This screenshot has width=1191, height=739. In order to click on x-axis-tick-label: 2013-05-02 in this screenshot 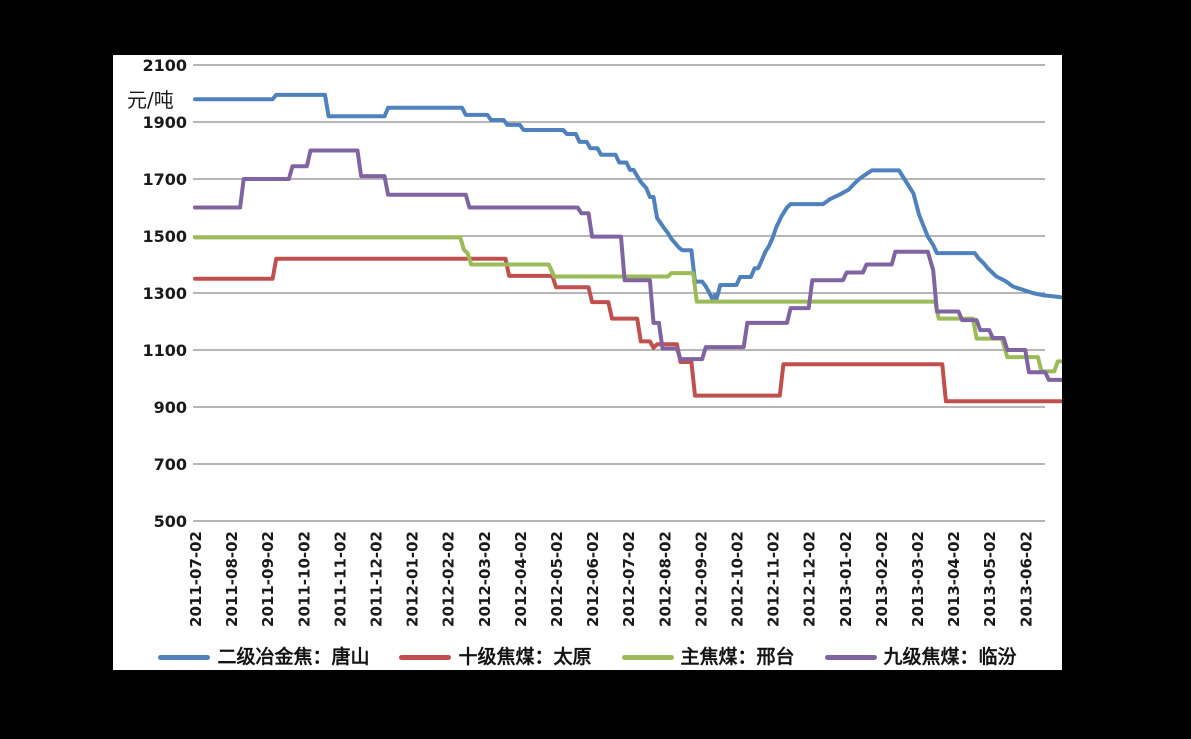, I will do `click(990, 579)`.